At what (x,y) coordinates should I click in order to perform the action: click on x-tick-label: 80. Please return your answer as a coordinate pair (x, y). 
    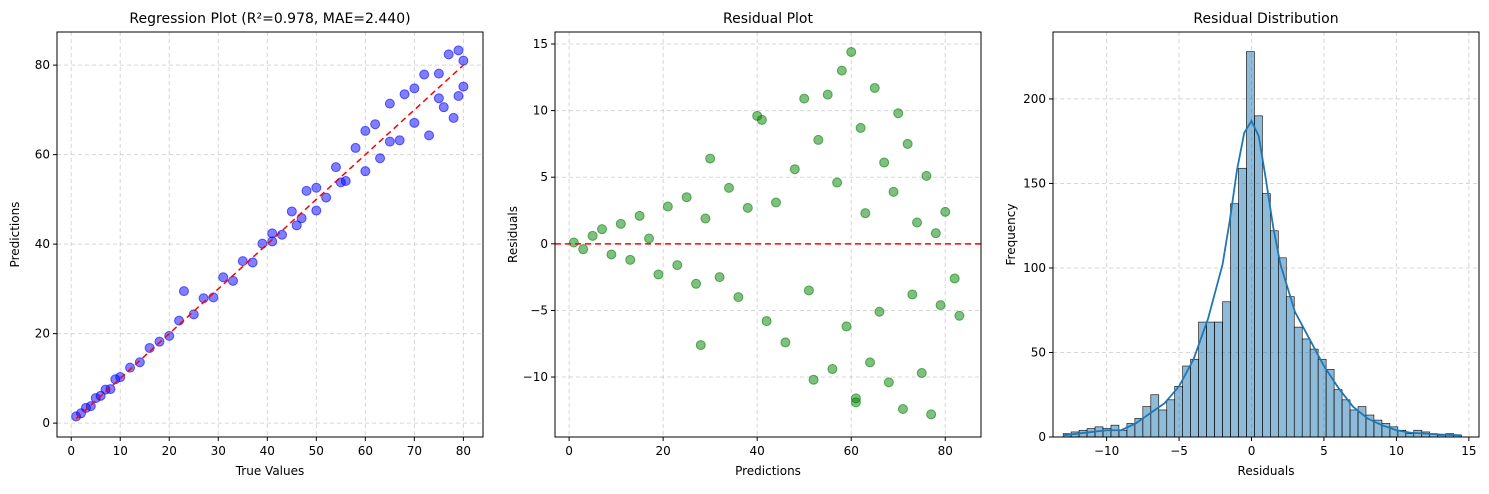
    Looking at the image, I should click on (463, 451).